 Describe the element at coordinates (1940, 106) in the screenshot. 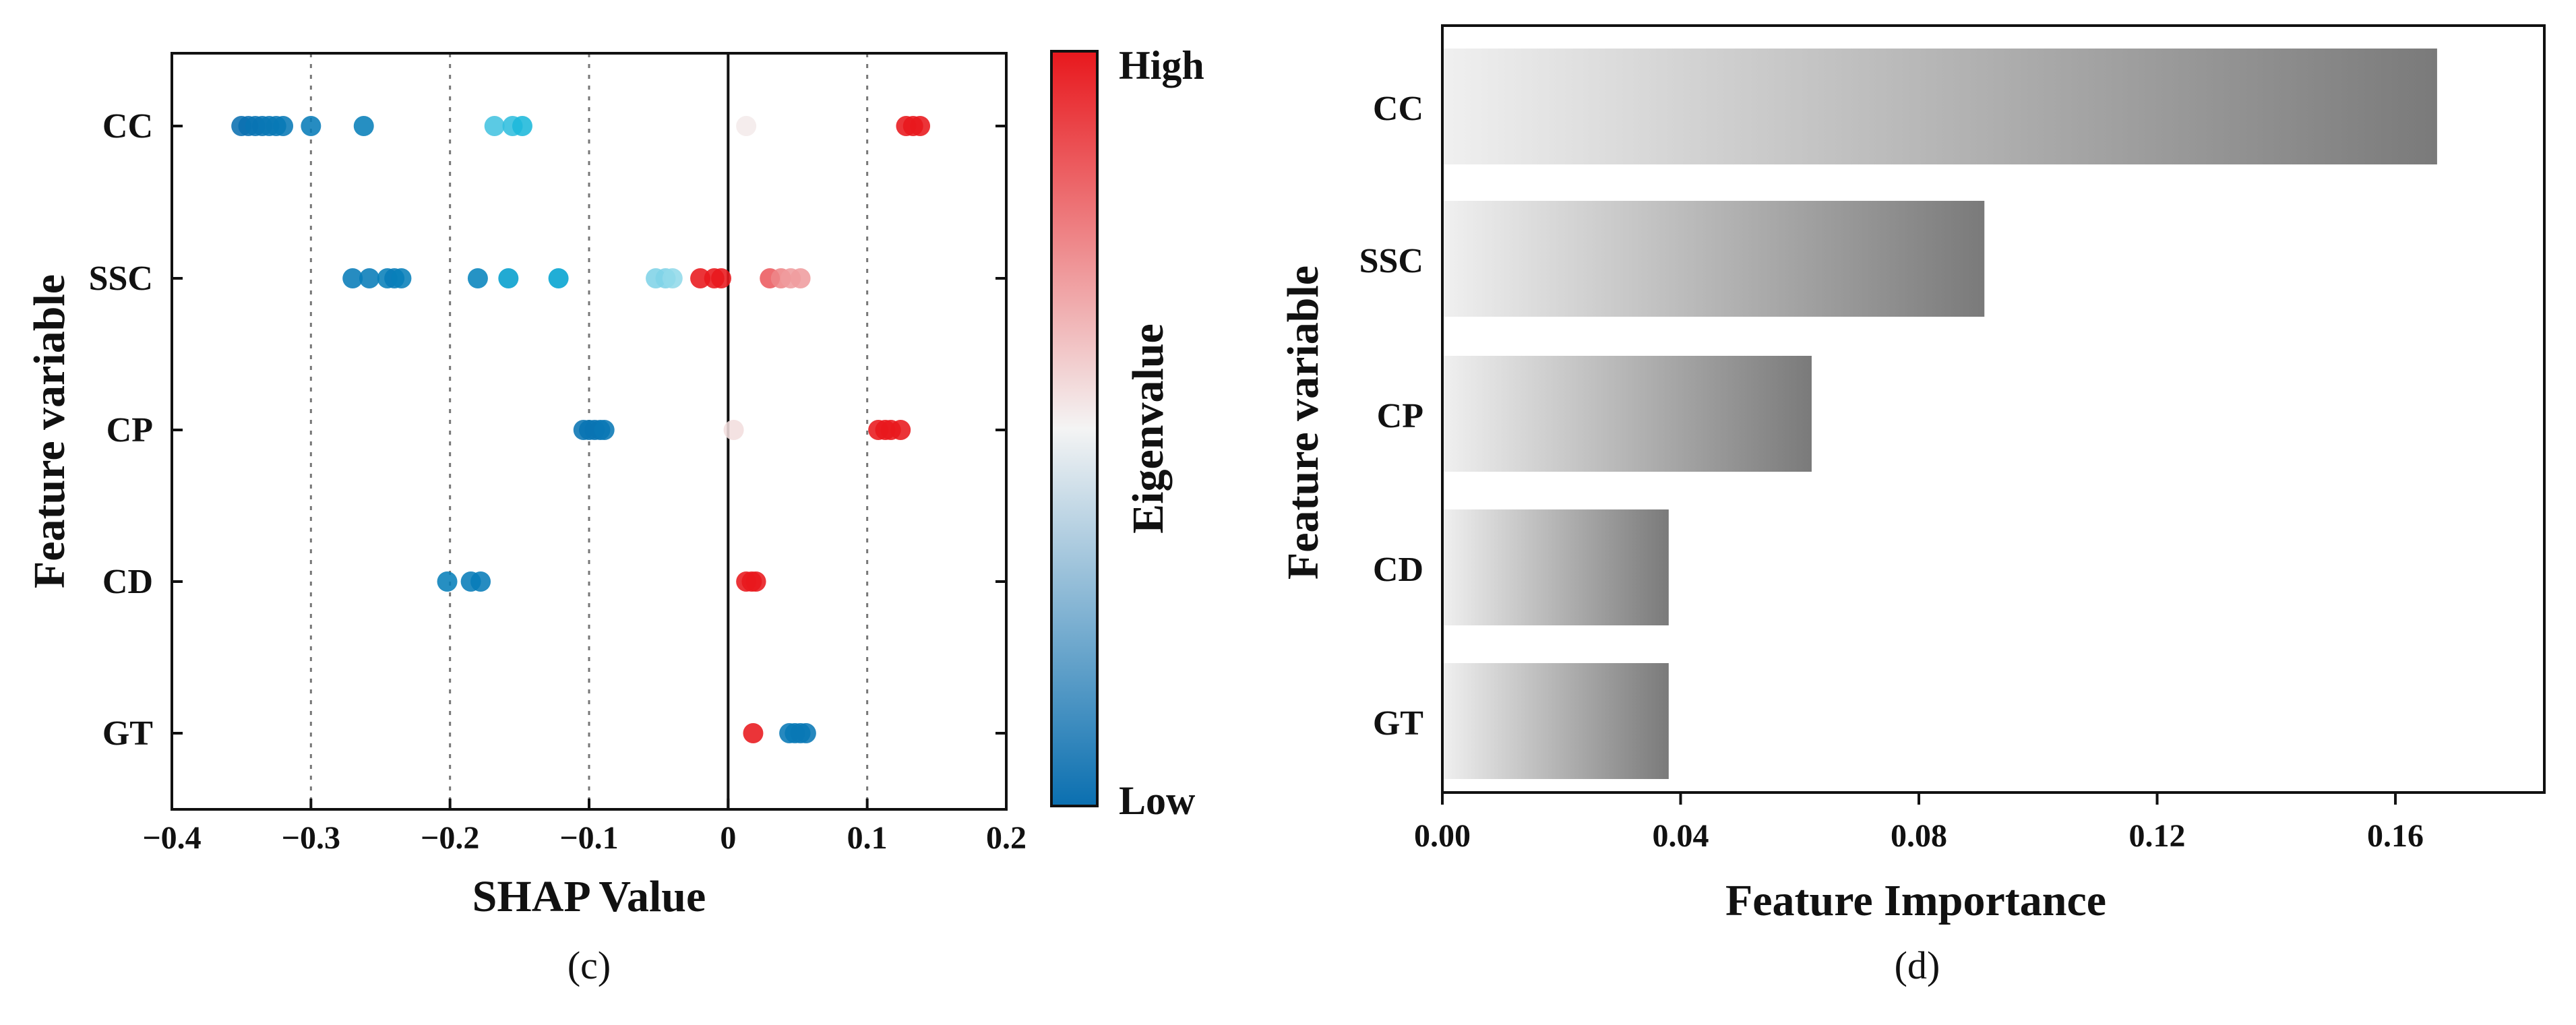

I see `importance-bar-cc` at that location.